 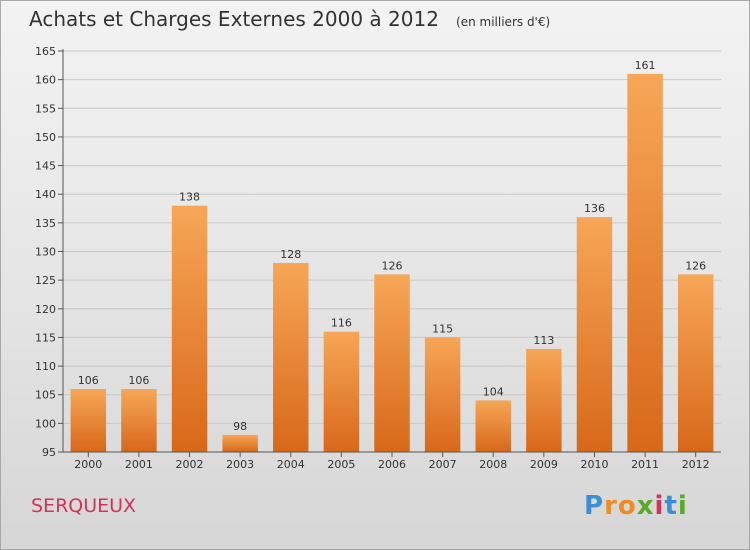 What do you see at coordinates (594, 464) in the screenshot?
I see `x-tick-label: 2010` at bounding box center [594, 464].